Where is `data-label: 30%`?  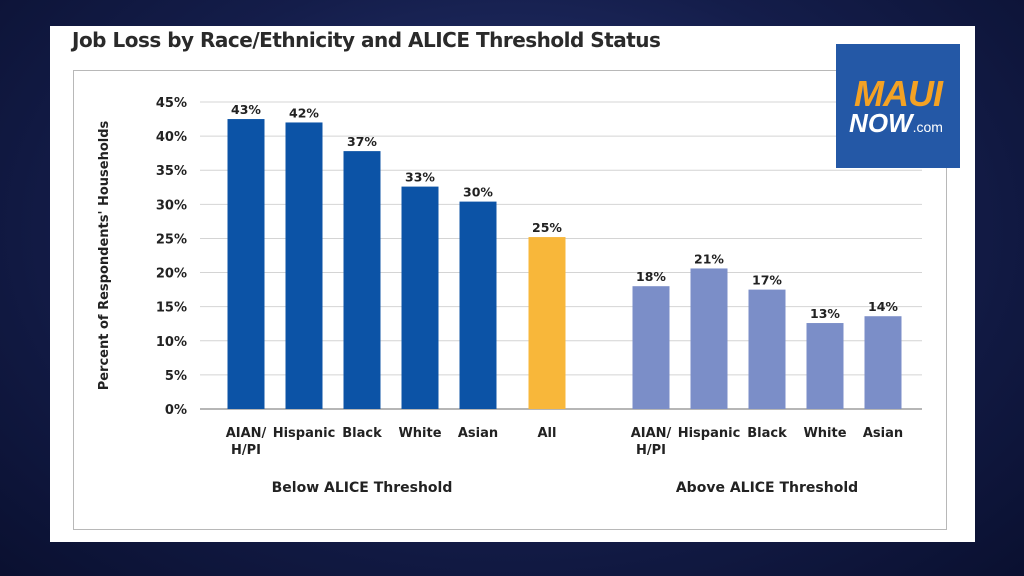
data-label: 30% is located at coordinates (478, 192).